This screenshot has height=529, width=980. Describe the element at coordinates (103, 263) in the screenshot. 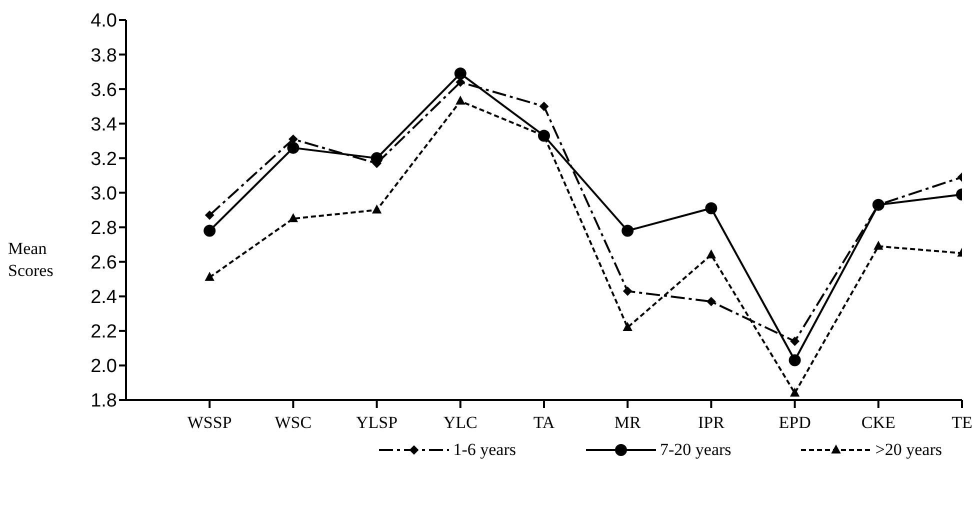

I see `y-tick-label: 2.6` at that location.